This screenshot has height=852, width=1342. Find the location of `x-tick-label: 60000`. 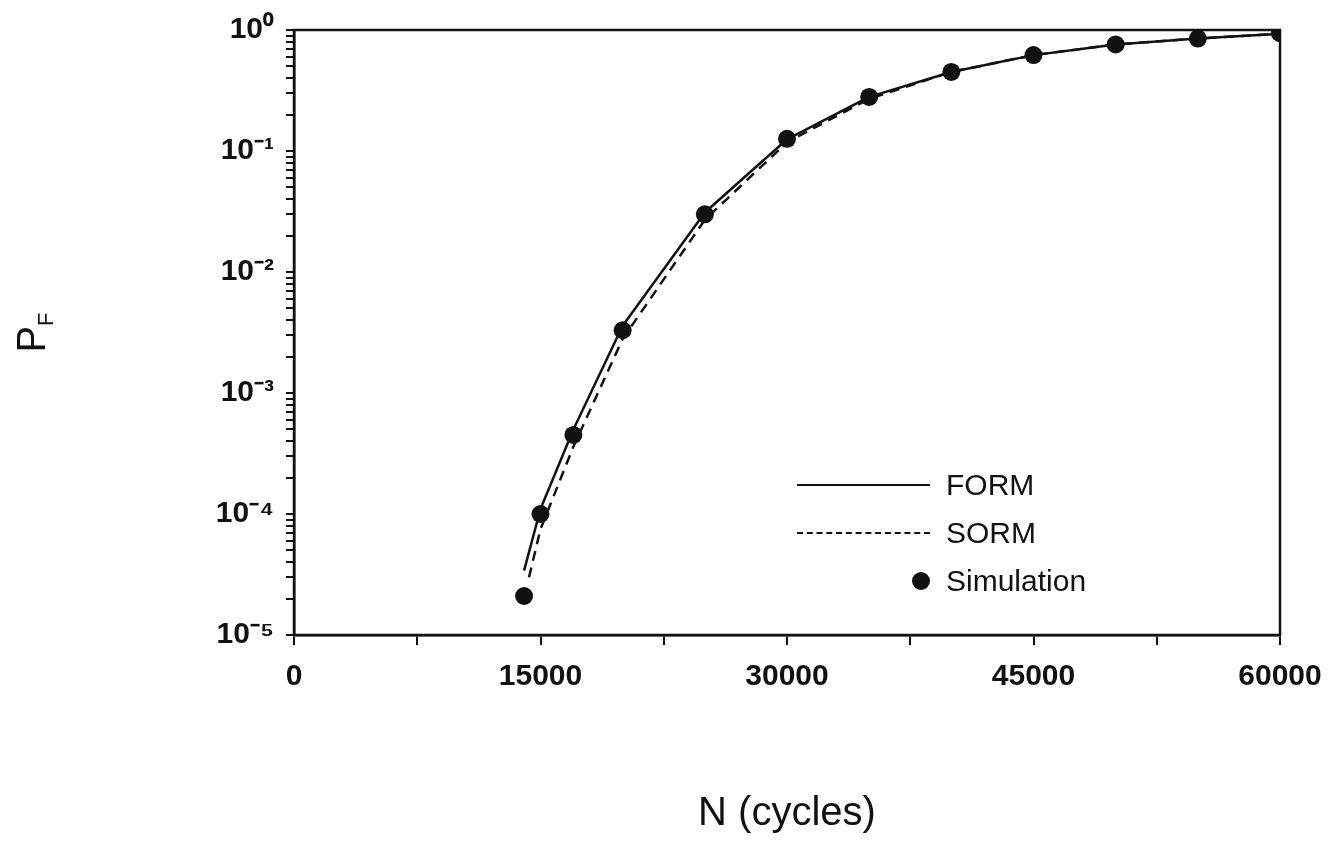

x-tick-label: 60000 is located at coordinates (1280, 675).